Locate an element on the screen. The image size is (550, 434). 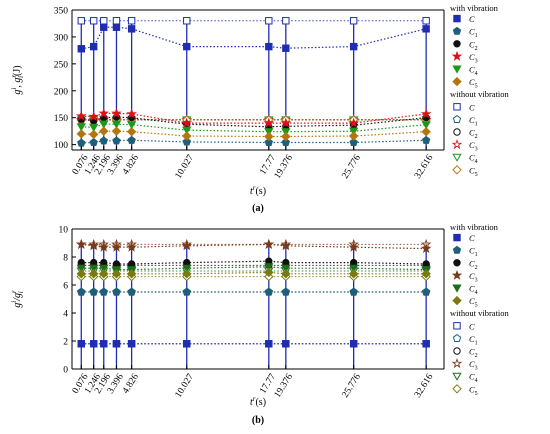
y-tick-label: 200 is located at coordinates (61, 92).